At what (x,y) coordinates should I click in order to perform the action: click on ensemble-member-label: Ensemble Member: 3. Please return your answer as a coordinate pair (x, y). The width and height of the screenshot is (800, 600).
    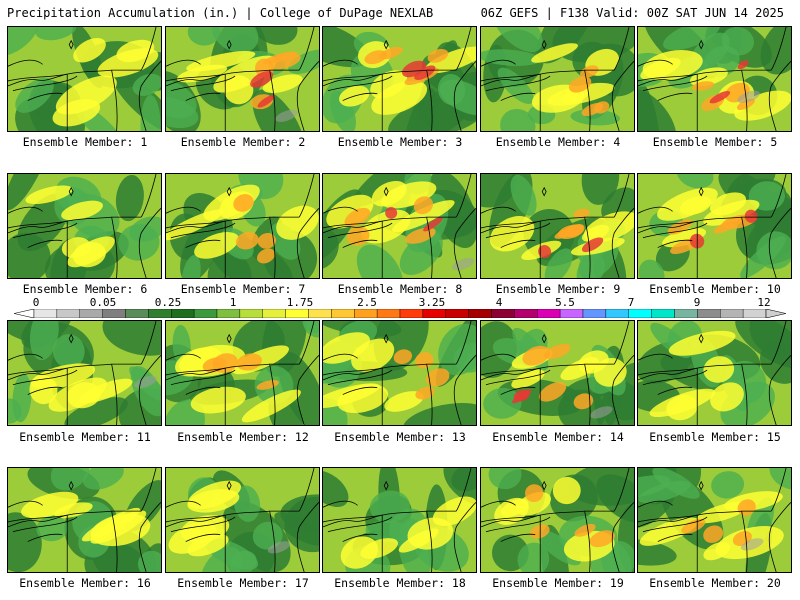
    Looking at the image, I should click on (400, 142).